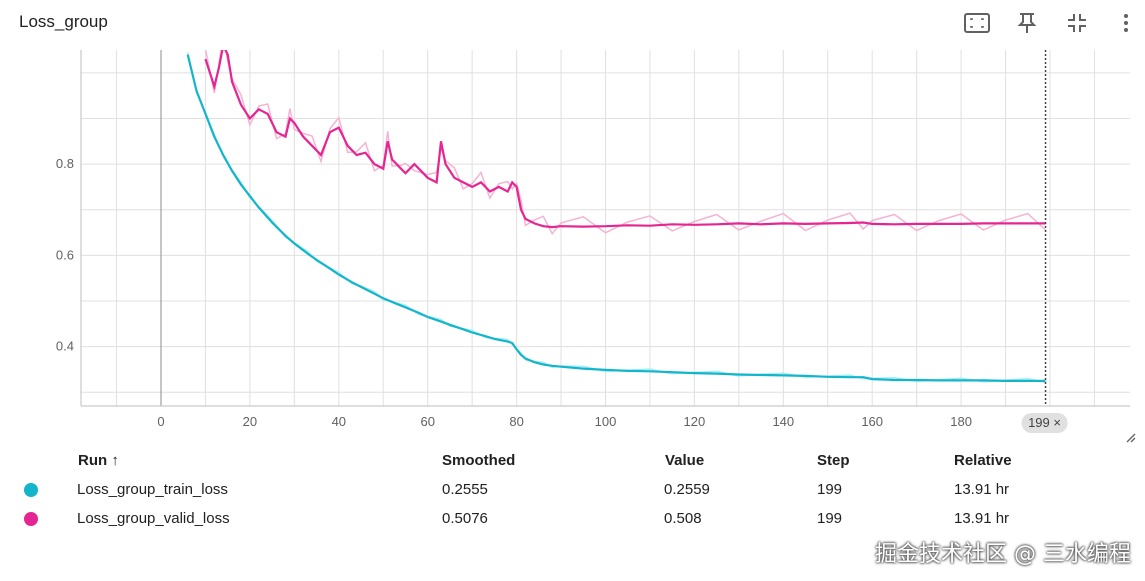 Image resolution: width=1145 pixels, height=581 pixels. I want to click on x-tick-label: 20, so click(250, 421).